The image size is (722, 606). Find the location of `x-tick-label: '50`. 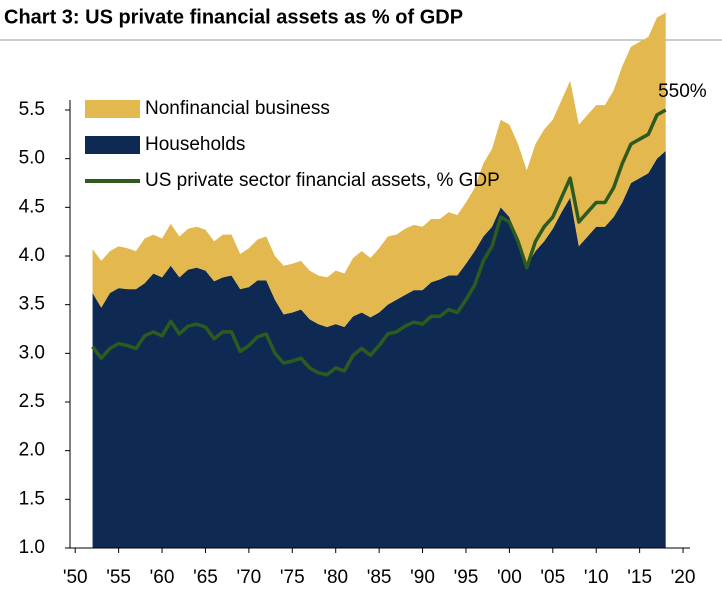

x-tick-label: '50 is located at coordinates (75, 577).